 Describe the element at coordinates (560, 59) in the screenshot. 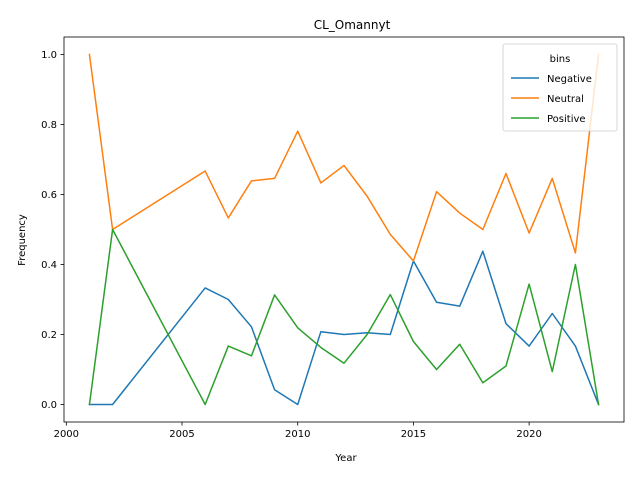

I see `legend-title: bins` at that location.